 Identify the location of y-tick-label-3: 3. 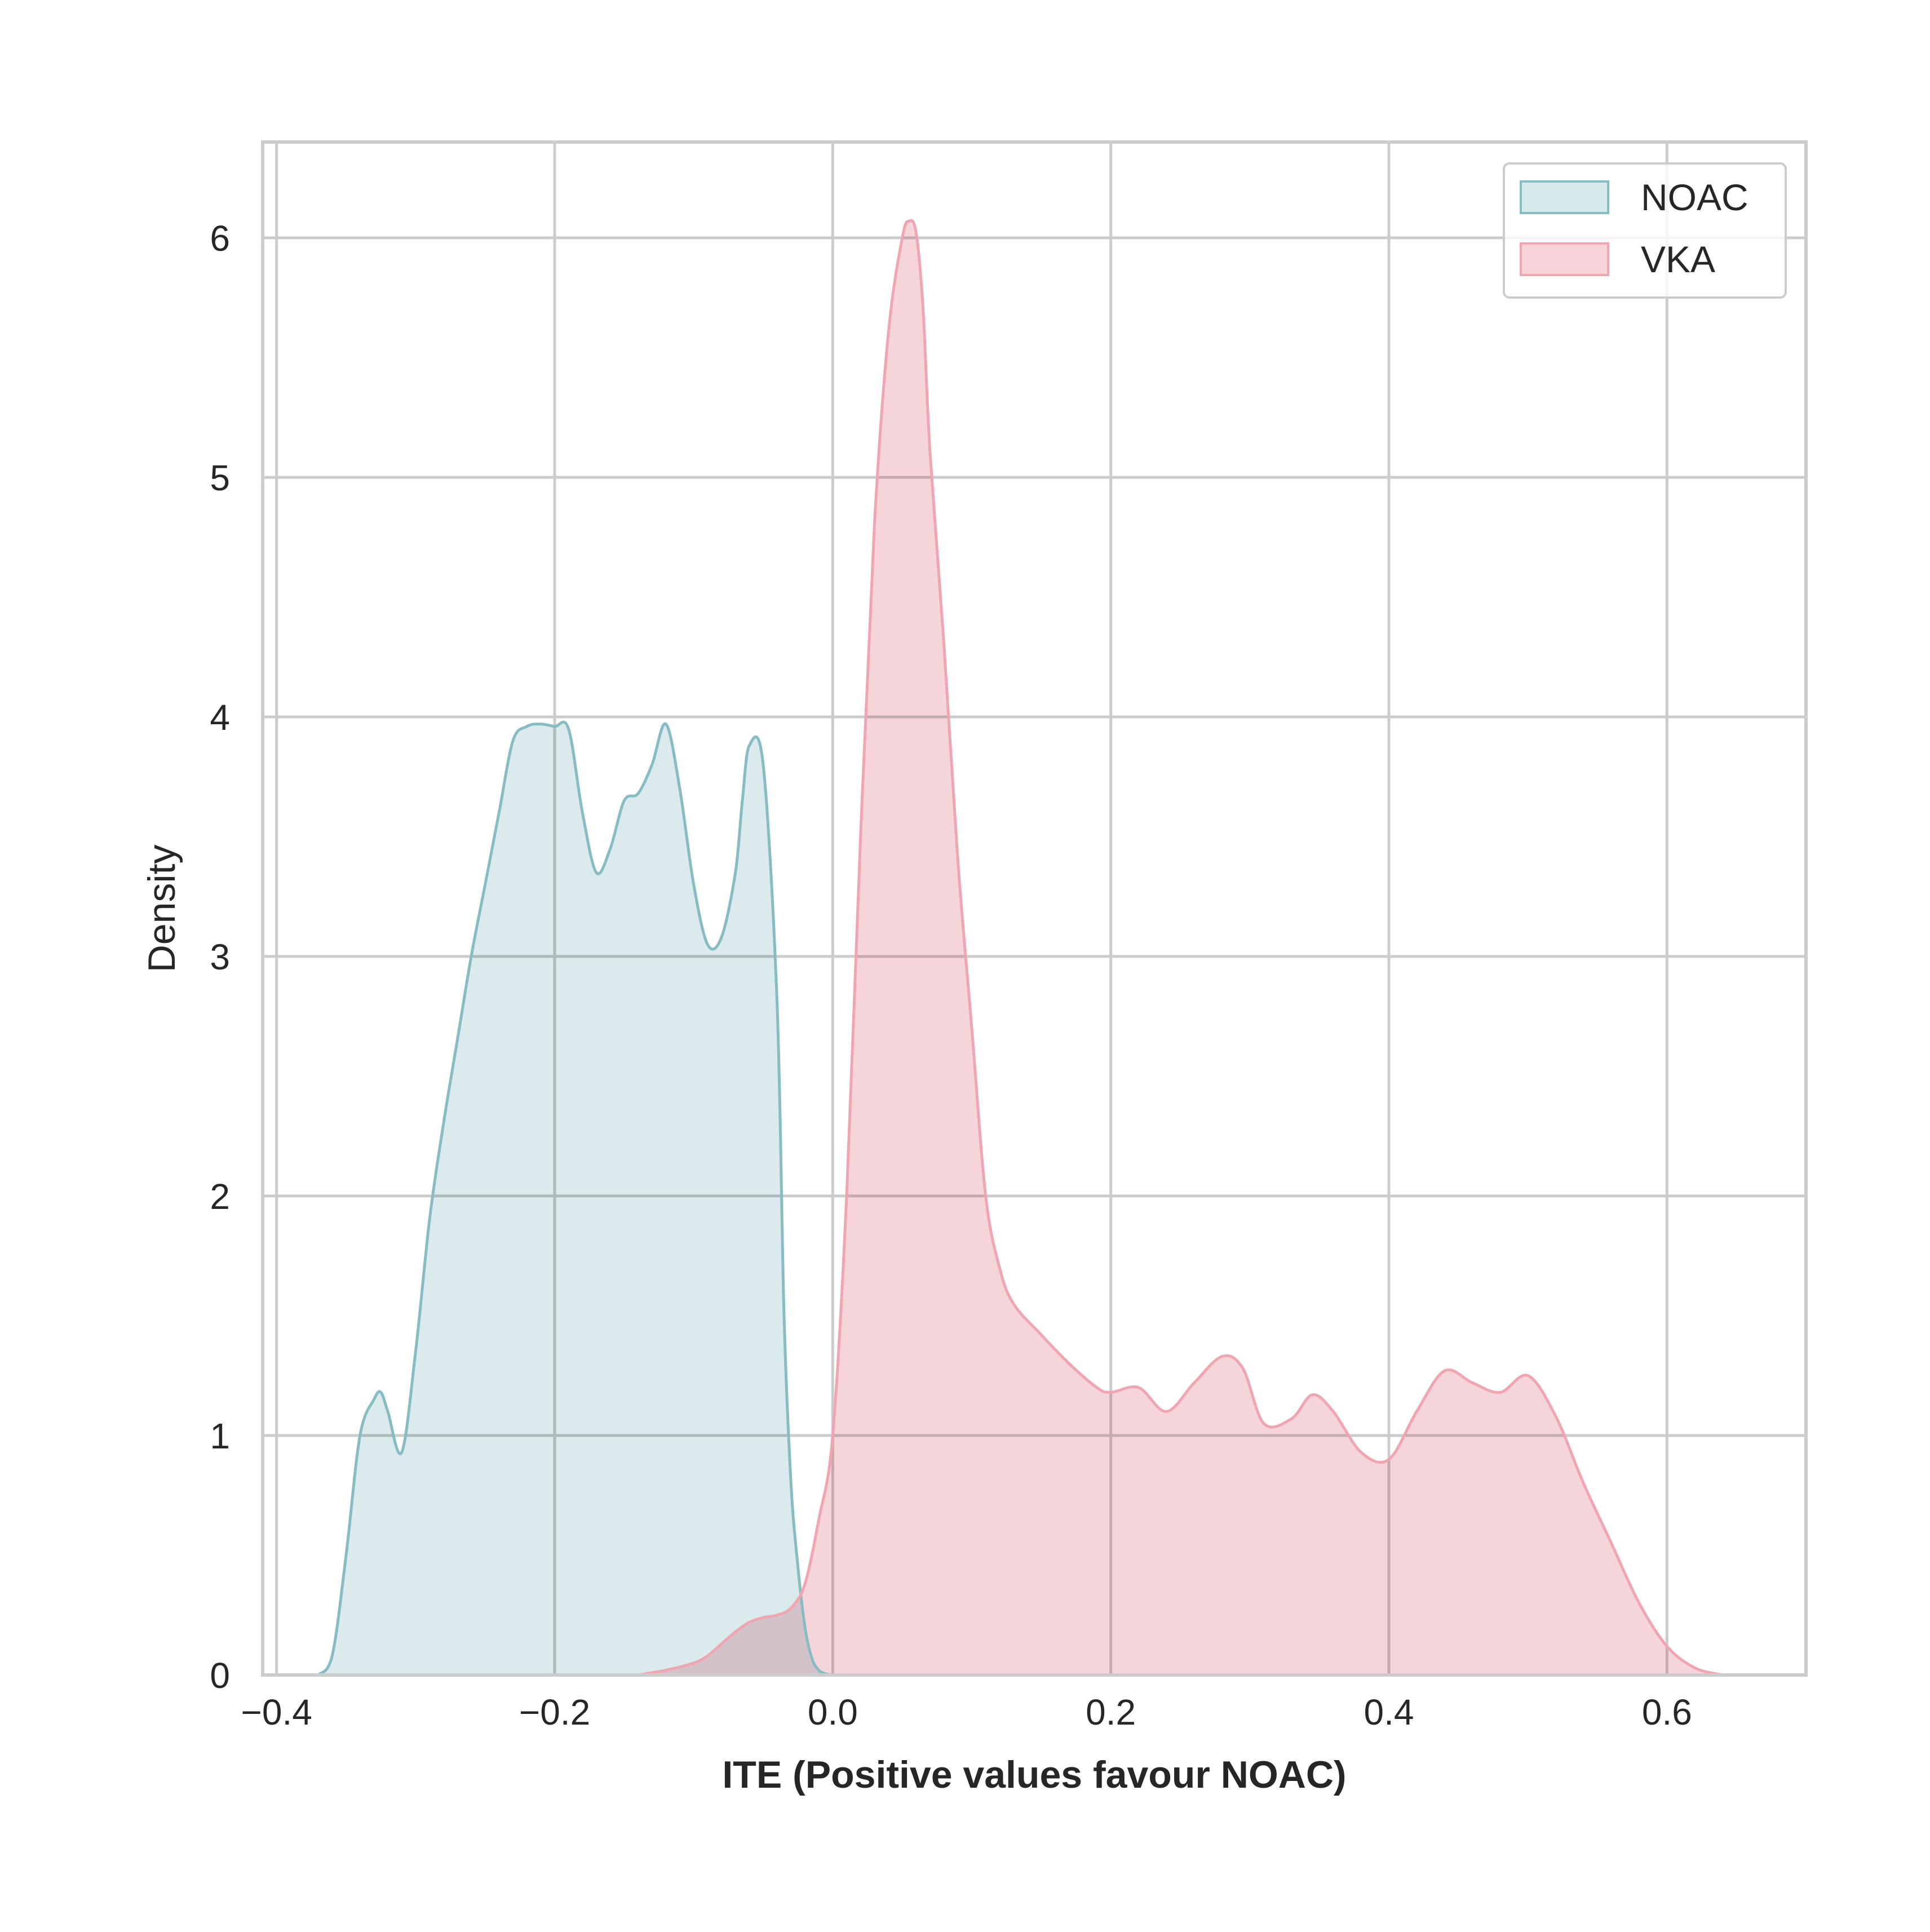
(220, 957).